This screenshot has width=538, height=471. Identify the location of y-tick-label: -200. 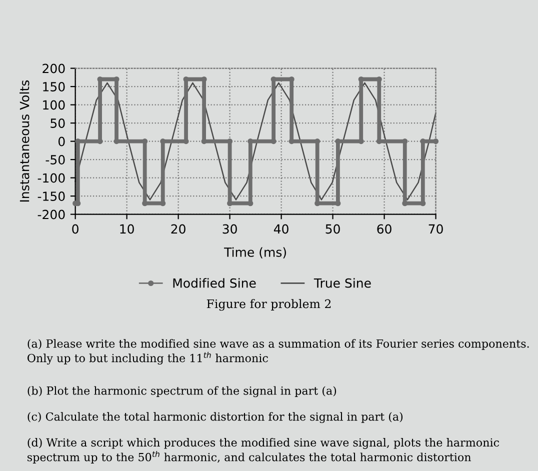
(51, 215).